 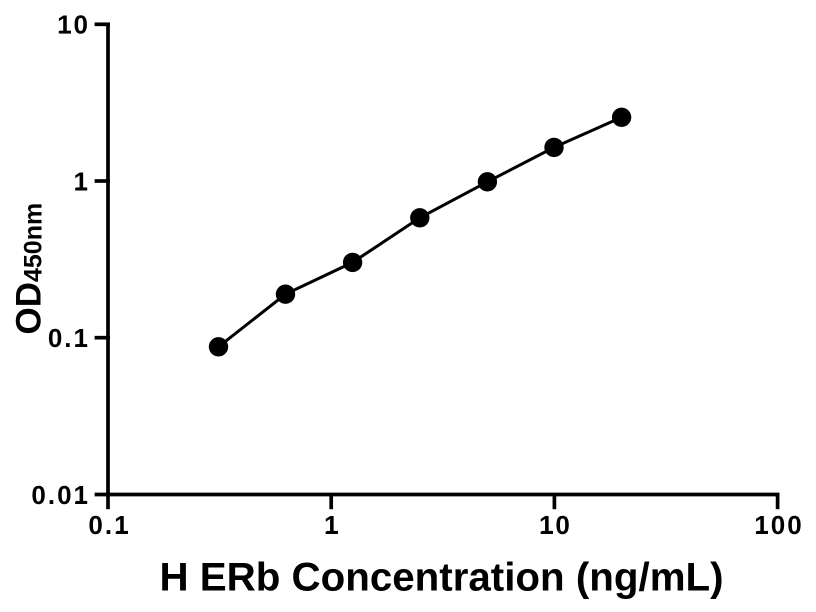 I want to click on svg-text: 100, so click(x=778, y=525).